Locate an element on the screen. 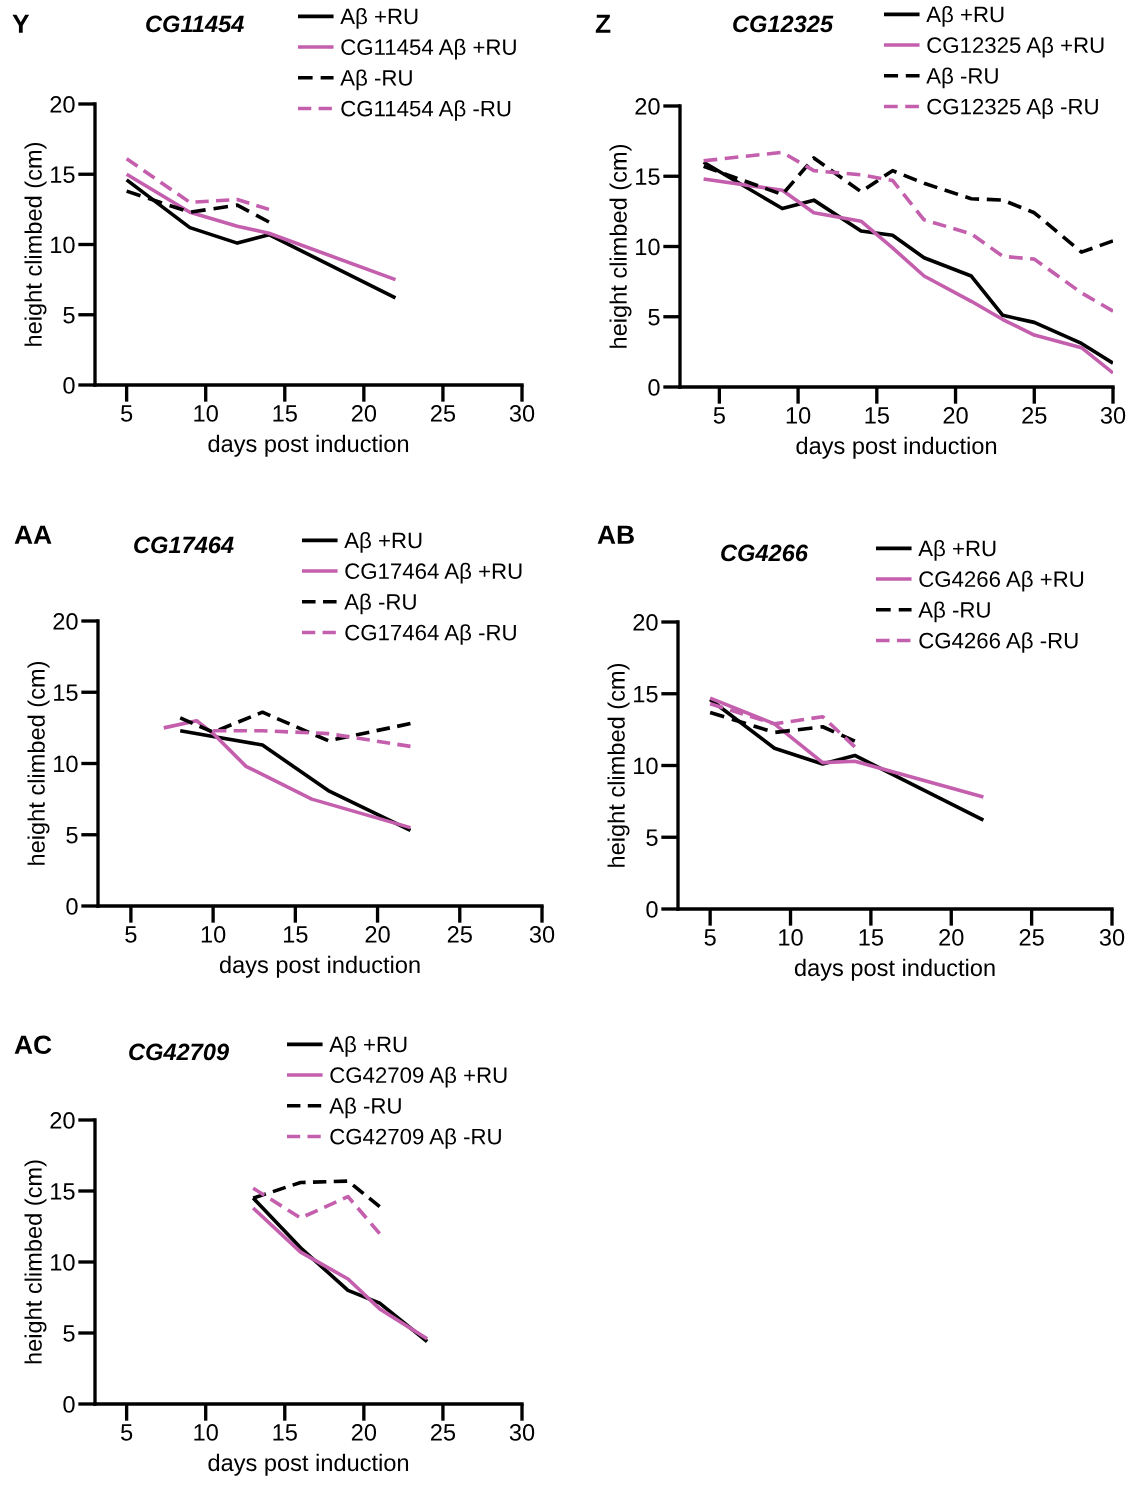  chart-title: CG12325 is located at coordinates (783, 24).